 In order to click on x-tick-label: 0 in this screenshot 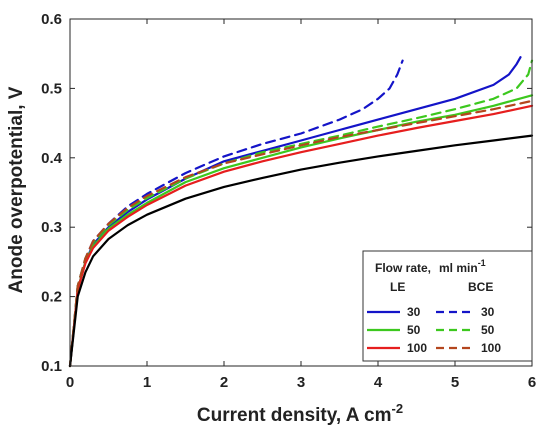, I will do `click(70, 382)`.